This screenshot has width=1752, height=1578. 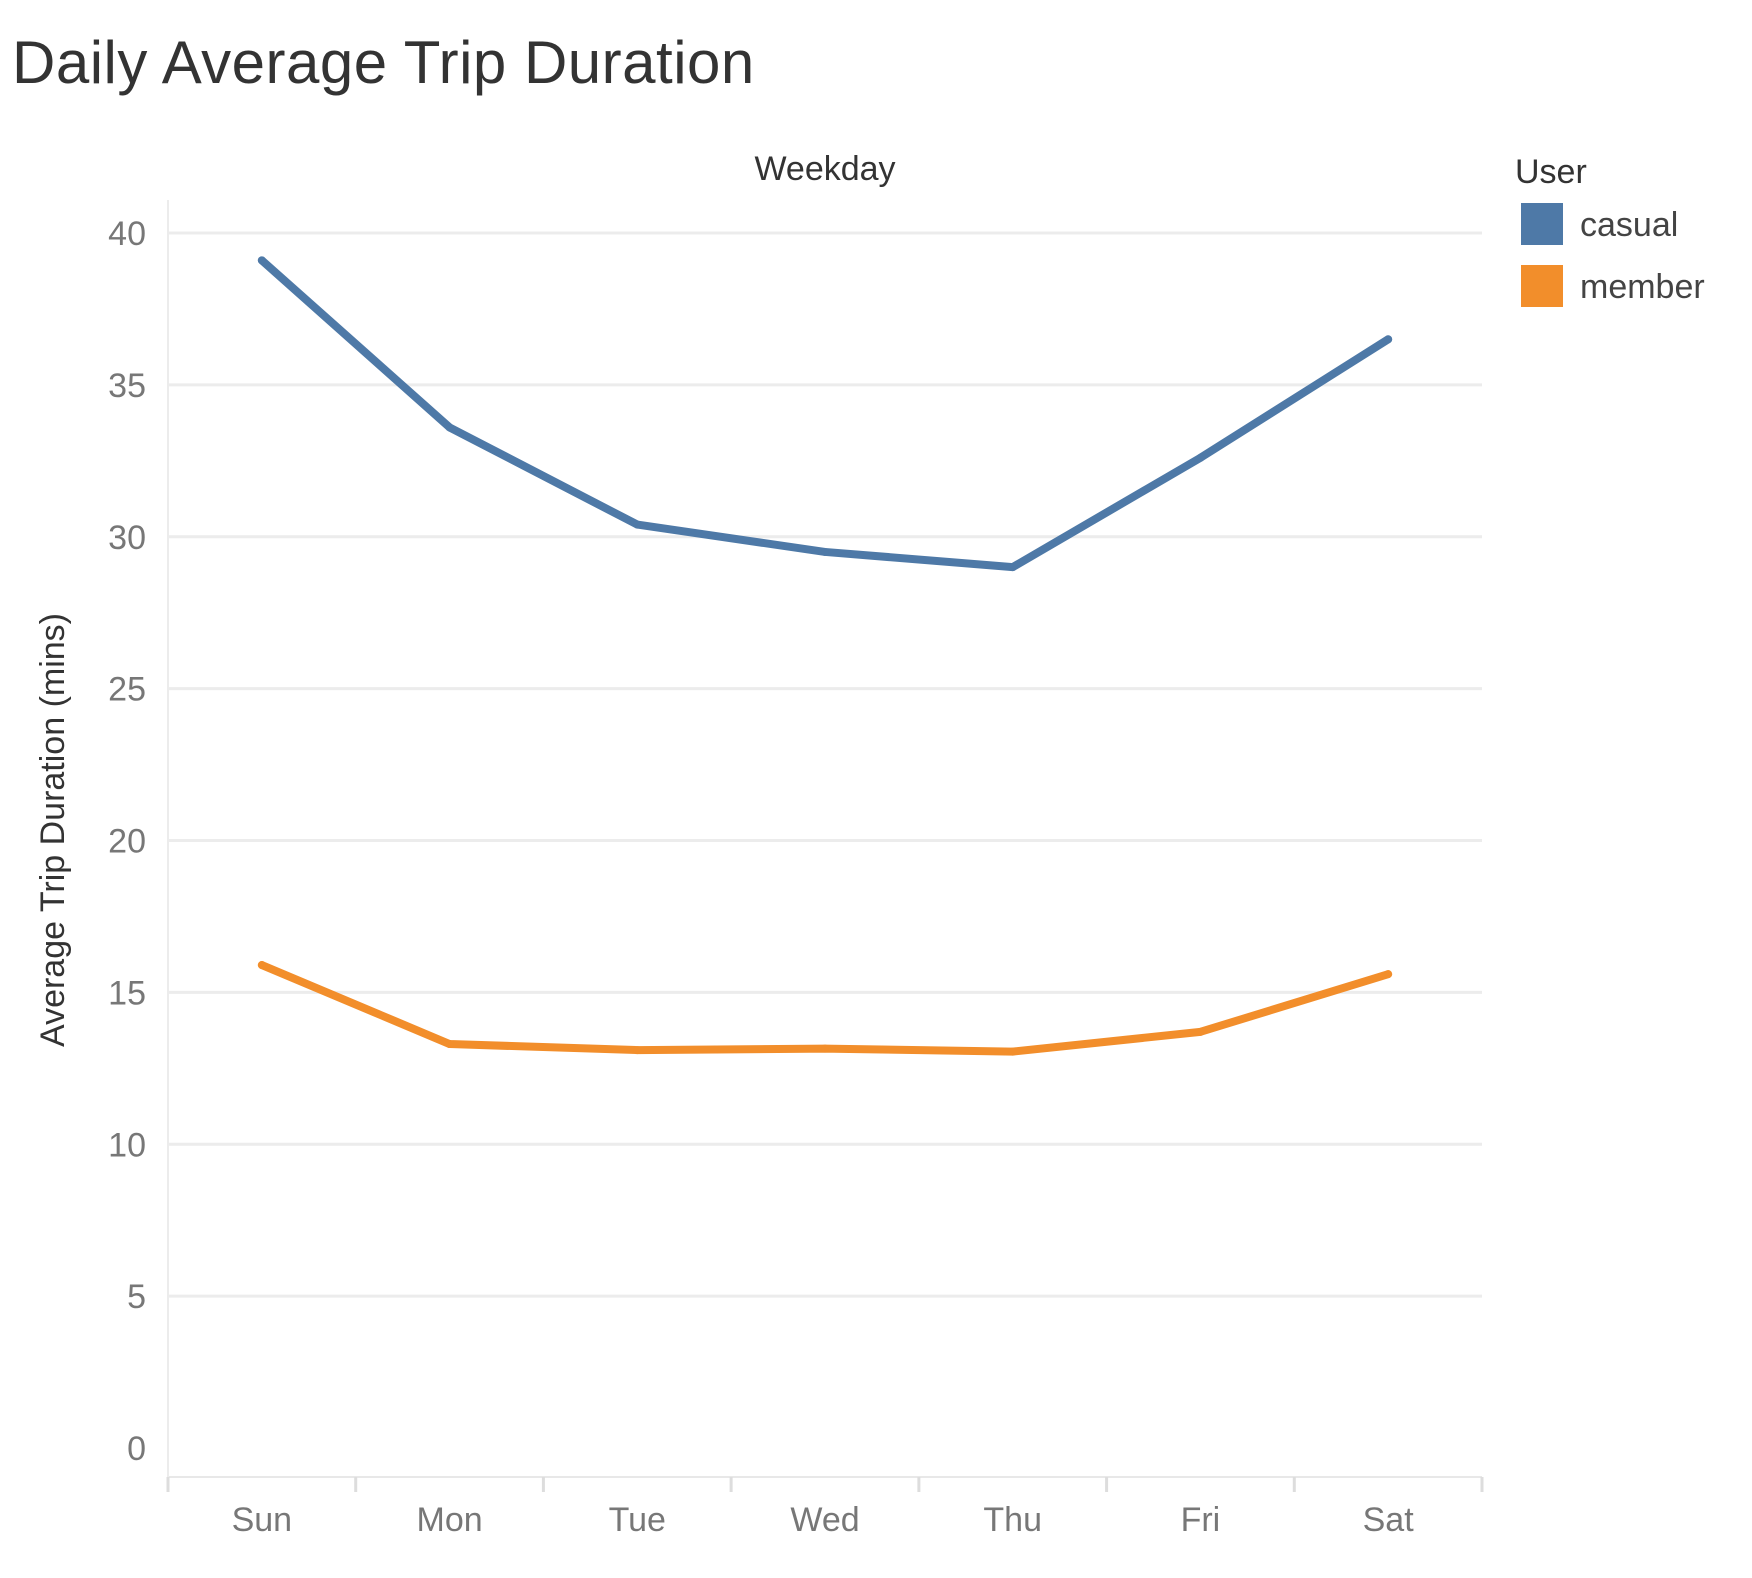 What do you see at coordinates (1201, 1520) in the screenshot?
I see `x-tick-label: Fri` at bounding box center [1201, 1520].